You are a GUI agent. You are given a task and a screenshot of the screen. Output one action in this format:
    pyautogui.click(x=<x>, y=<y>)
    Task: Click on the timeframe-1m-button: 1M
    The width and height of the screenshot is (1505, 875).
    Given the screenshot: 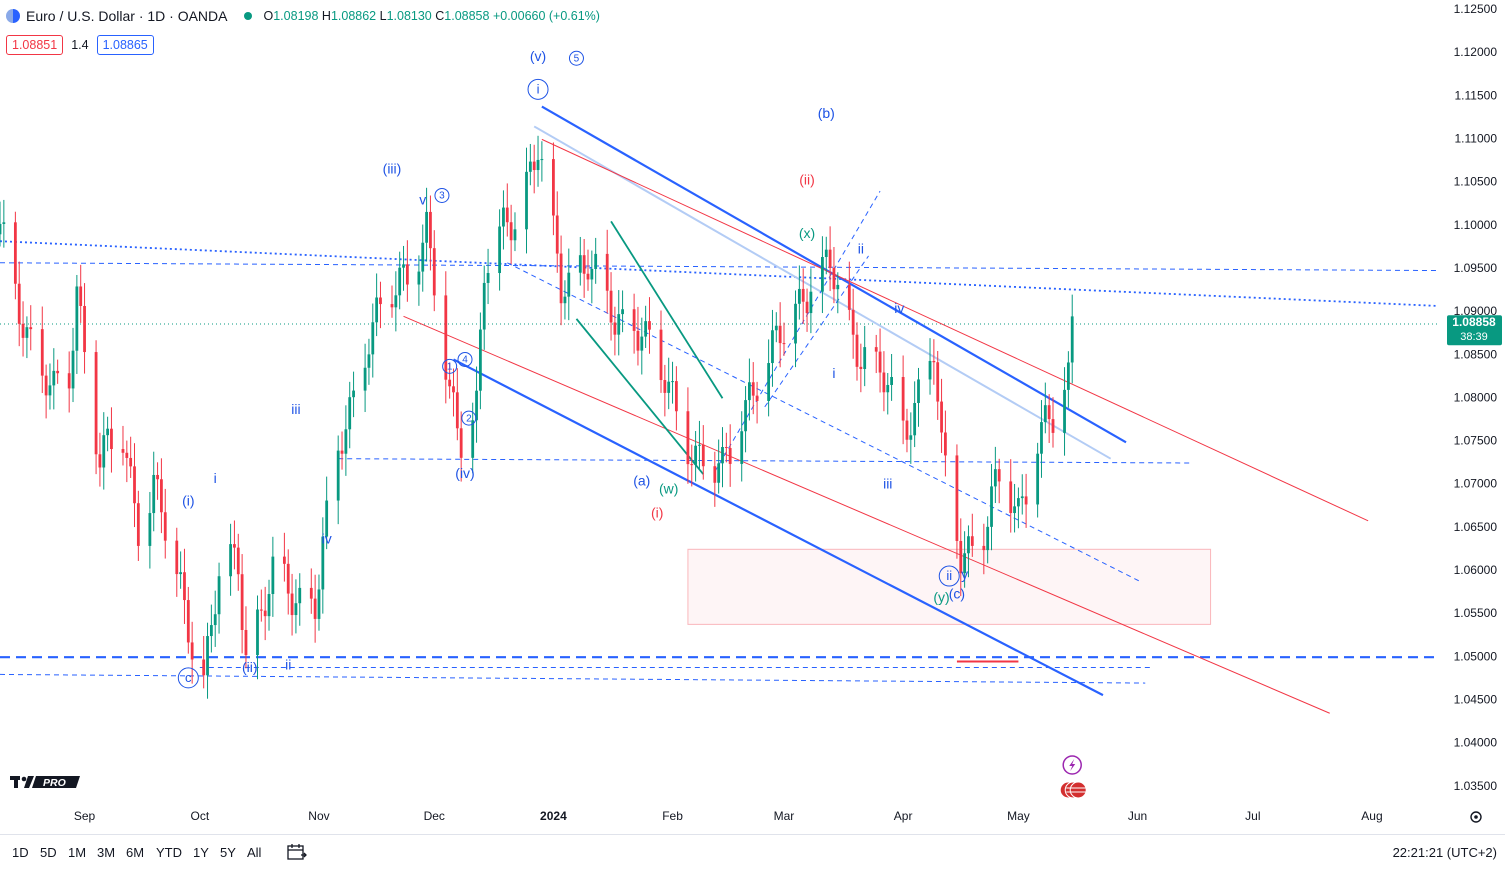 What is the action you would take?
    pyautogui.click(x=77, y=852)
    